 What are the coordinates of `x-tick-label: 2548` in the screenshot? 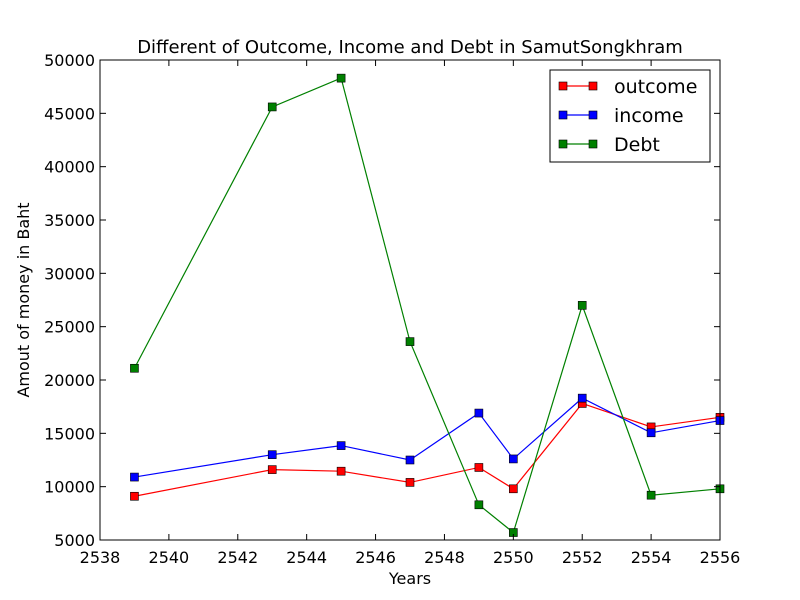 It's located at (444, 557).